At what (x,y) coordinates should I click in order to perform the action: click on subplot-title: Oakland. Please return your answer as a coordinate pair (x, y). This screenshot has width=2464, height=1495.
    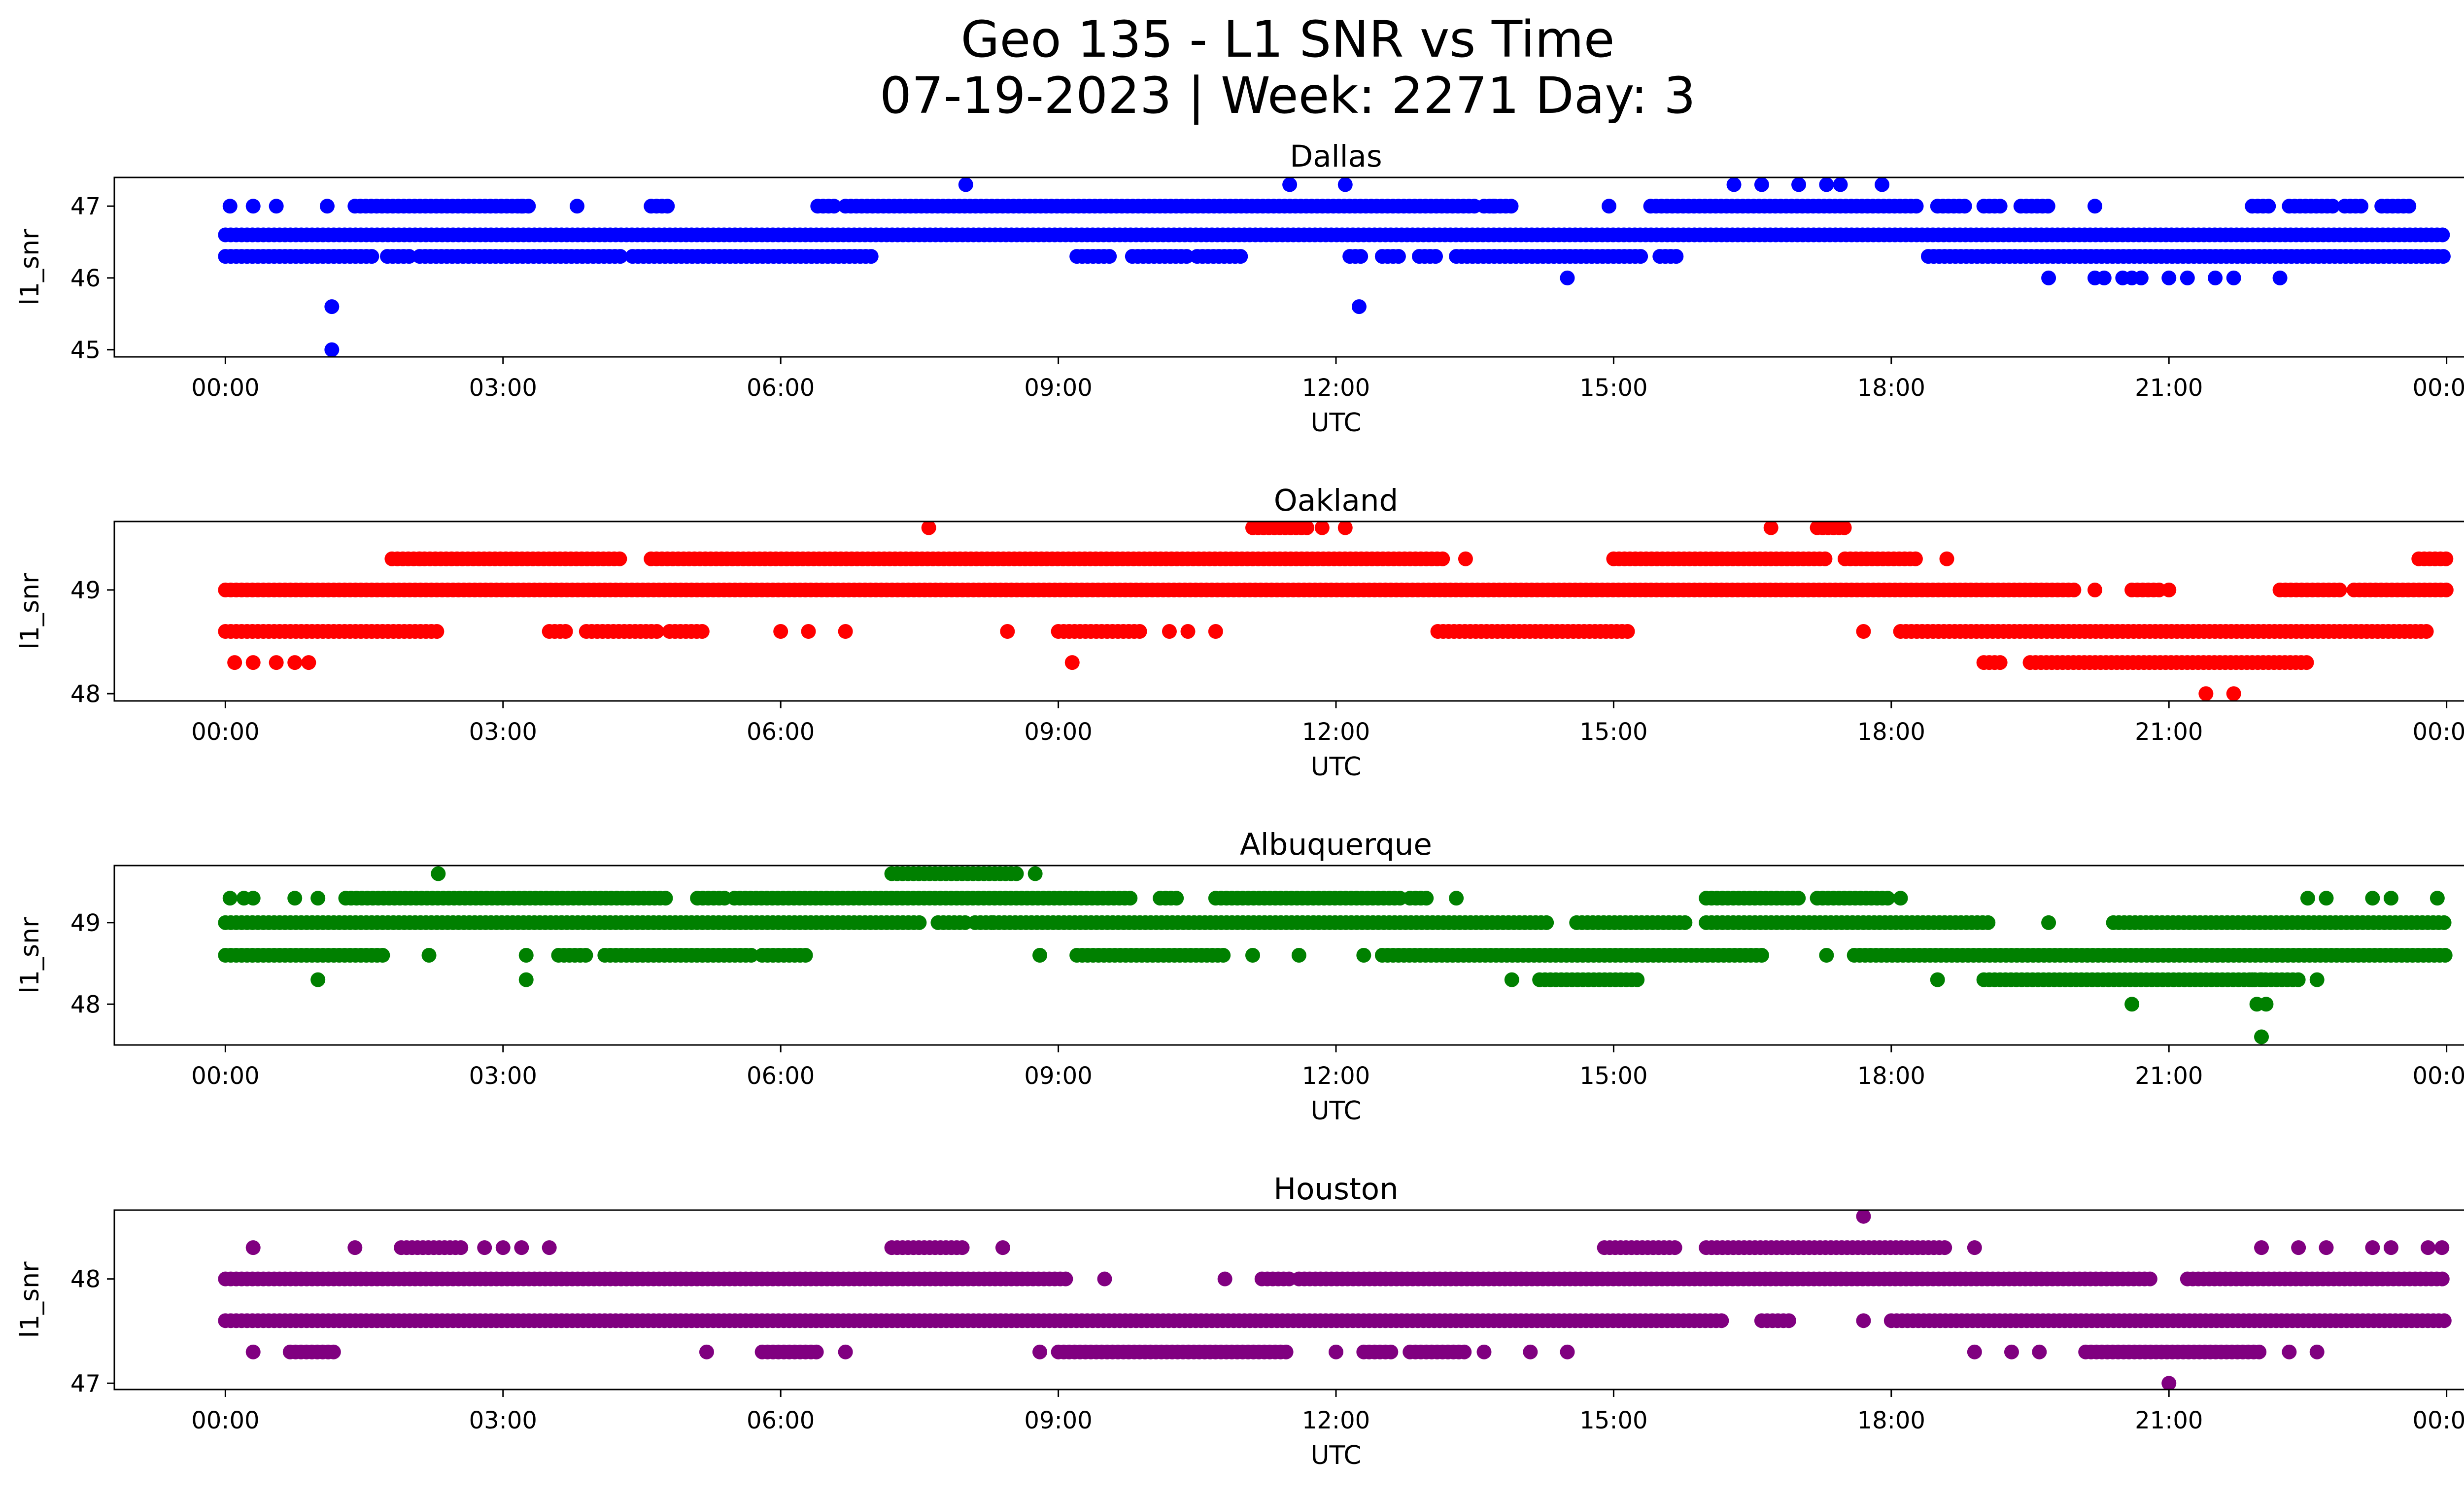
    Looking at the image, I should click on (1336, 500).